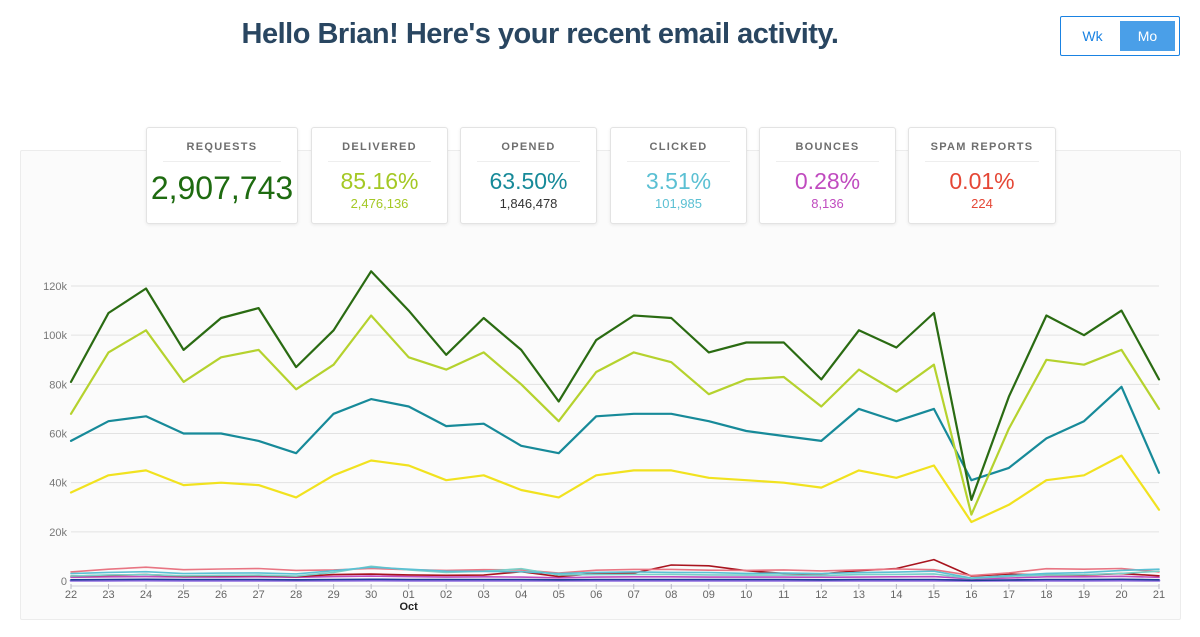  What do you see at coordinates (982, 181) in the screenshot?
I see `stat-value: 0.01%` at bounding box center [982, 181].